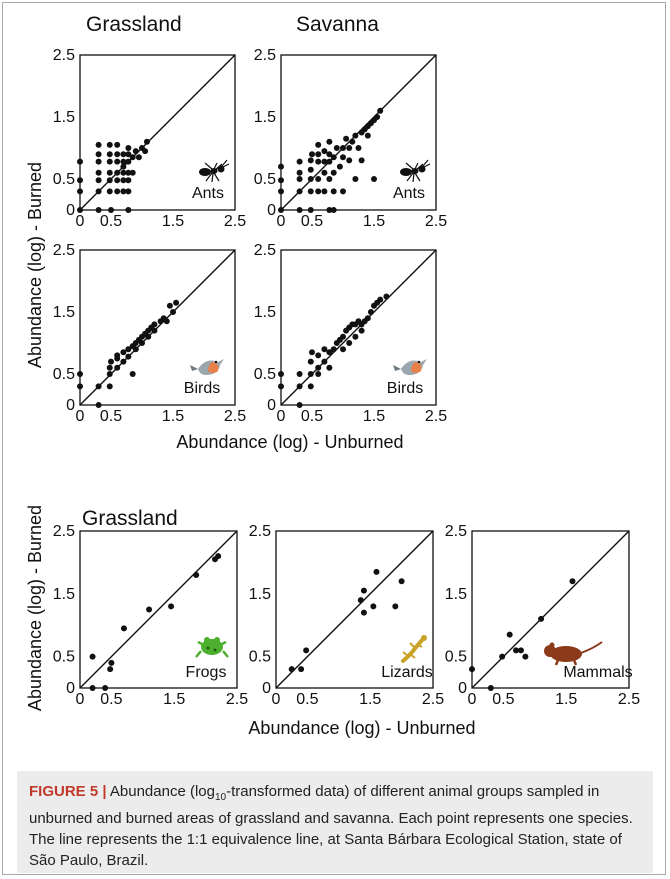 The image size is (670, 879). What do you see at coordinates (409, 193) in the screenshot?
I see `group-label: Ants` at bounding box center [409, 193].